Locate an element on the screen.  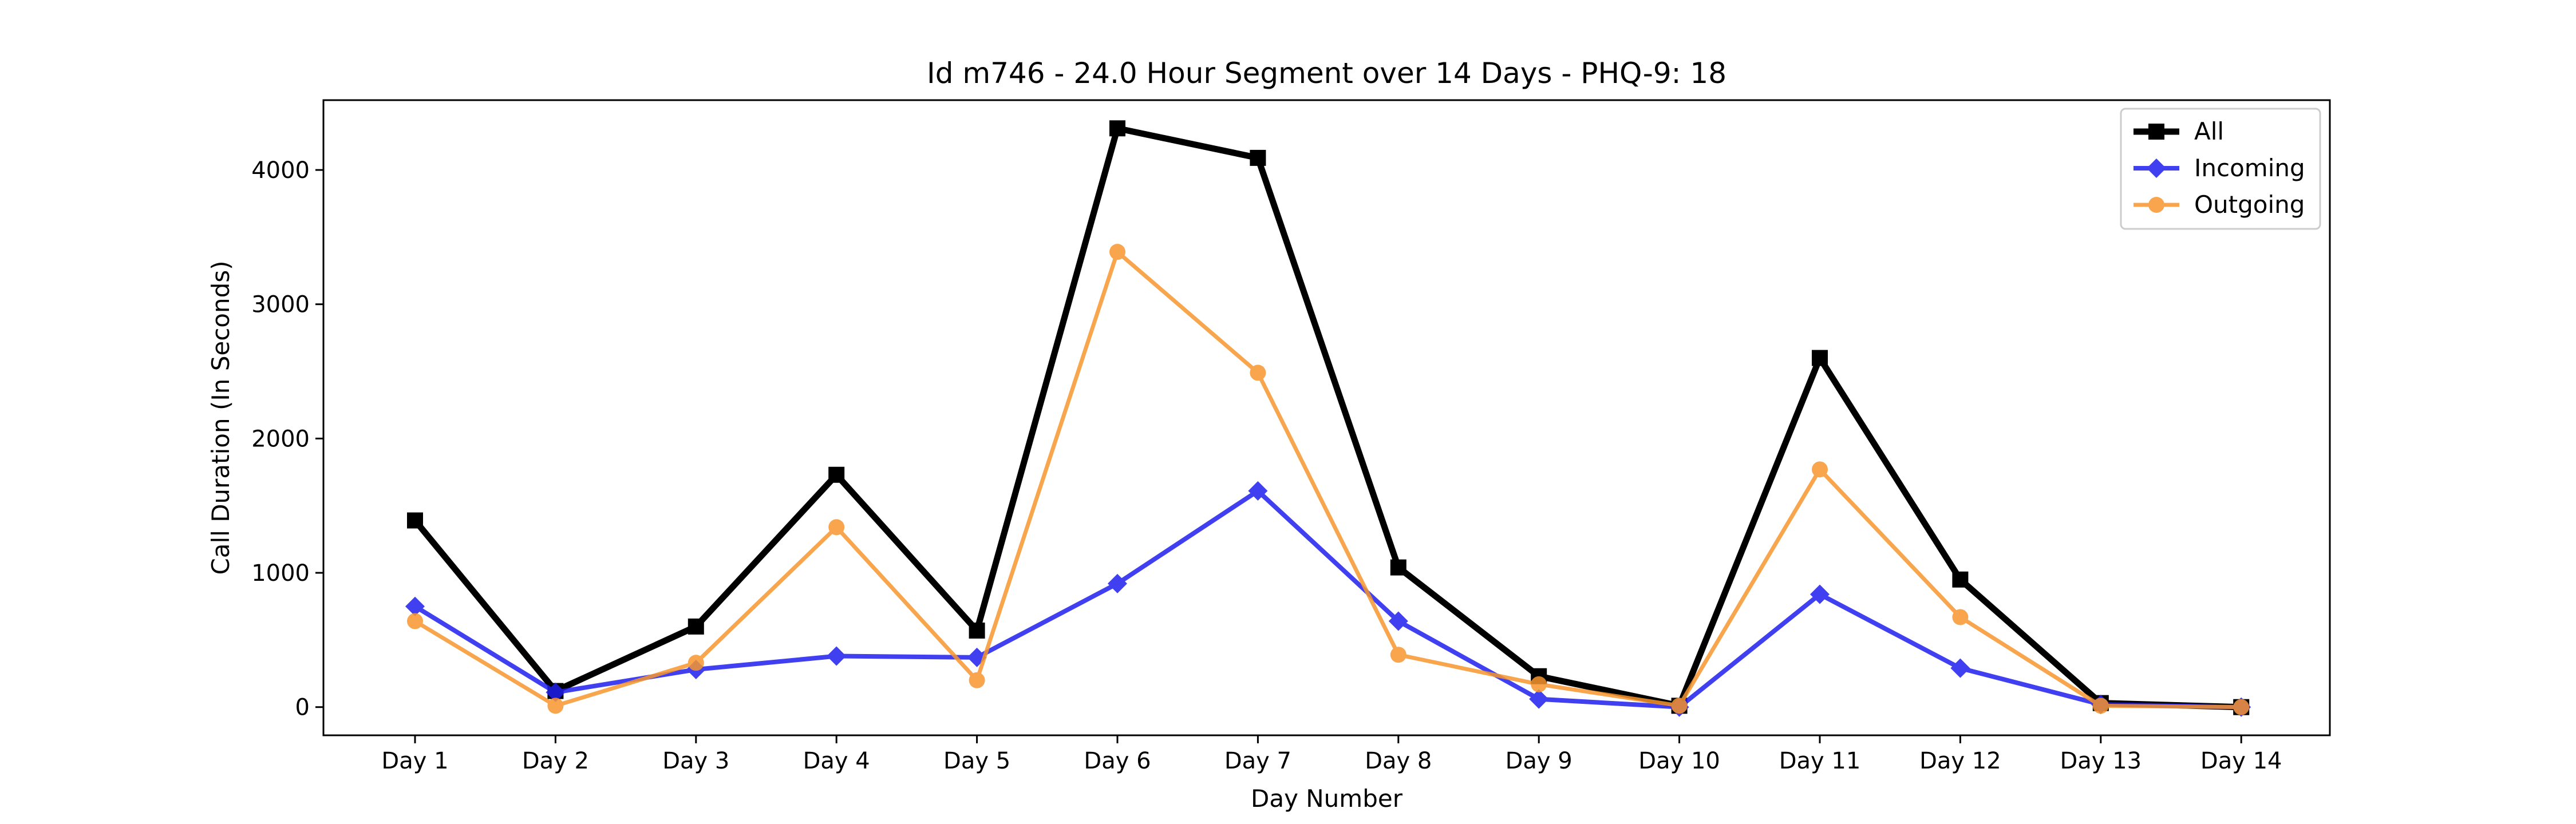
x-tick-label: Day 6 is located at coordinates (1117, 761).